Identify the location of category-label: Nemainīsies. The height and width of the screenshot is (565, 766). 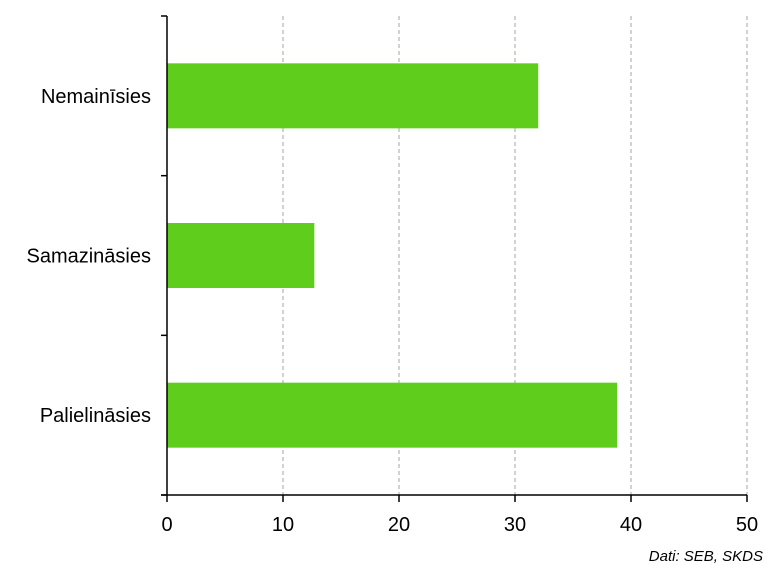
(96, 97).